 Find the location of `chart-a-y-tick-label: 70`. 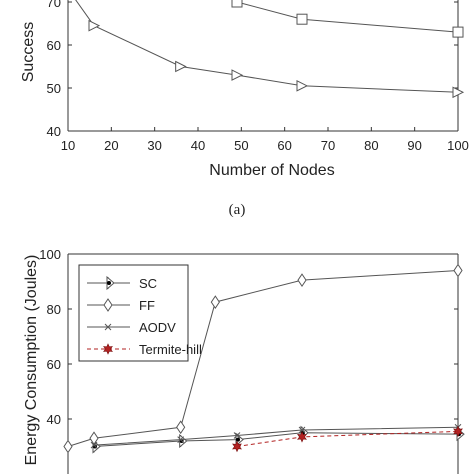

chart-a-y-tick-label: 70 is located at coordinates (54, 5).